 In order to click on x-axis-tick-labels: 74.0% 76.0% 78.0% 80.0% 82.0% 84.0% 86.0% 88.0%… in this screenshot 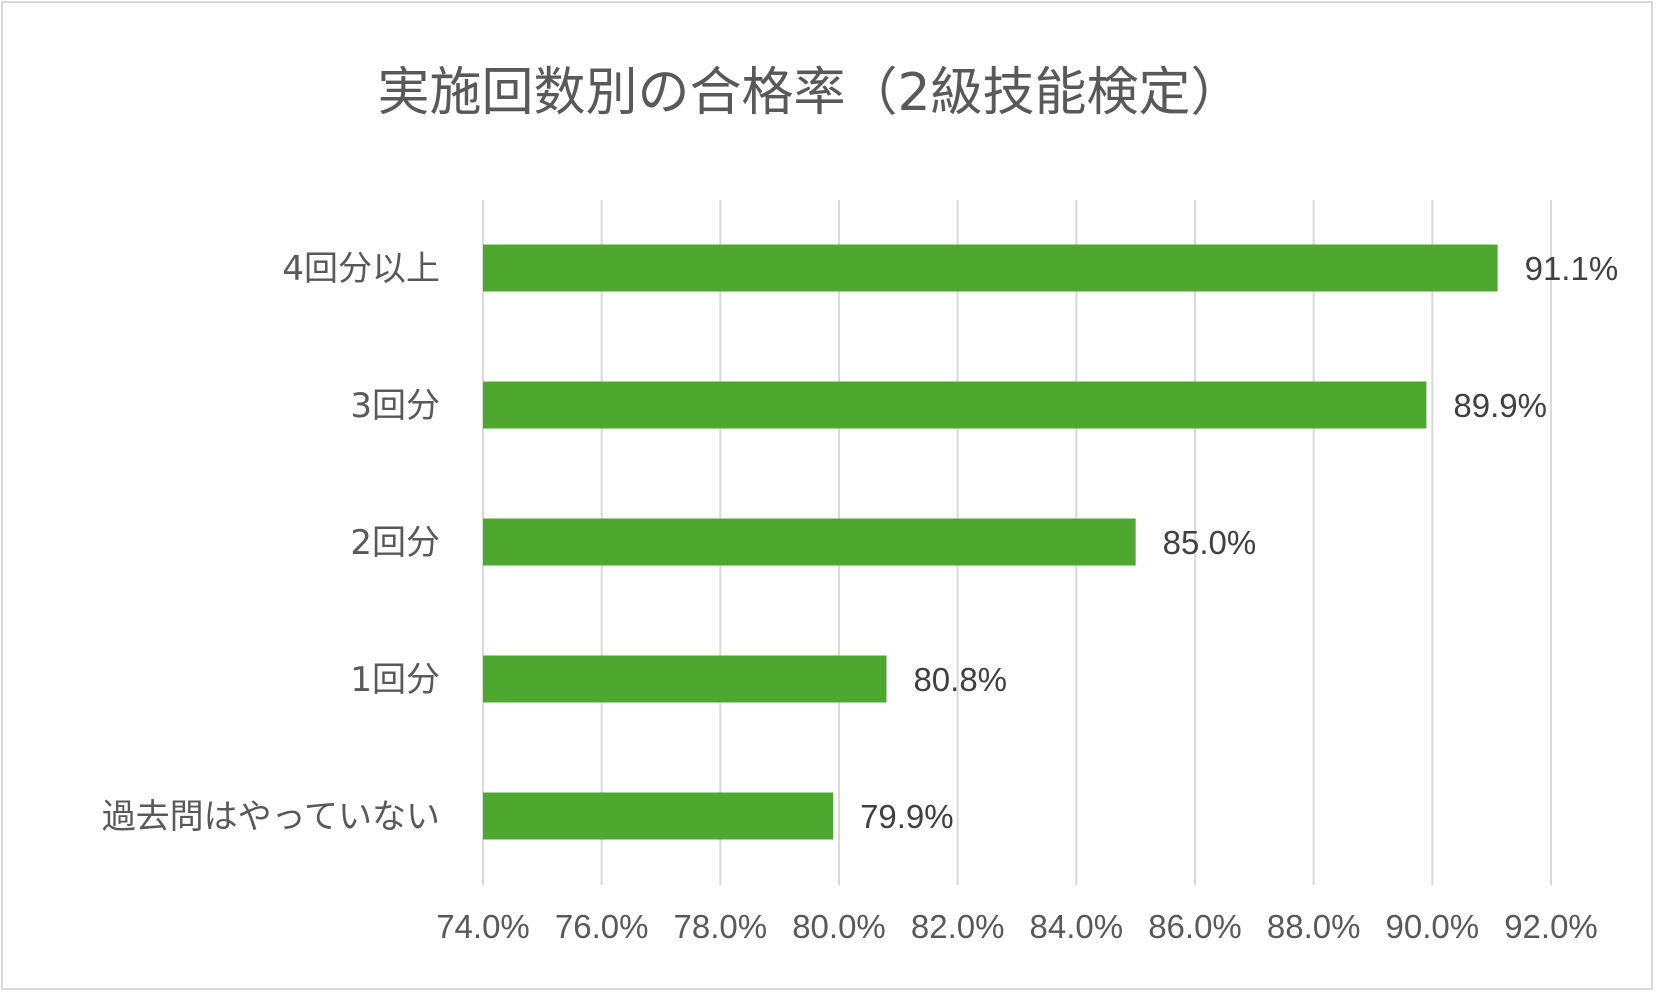, I will do `click(1017, 926)`.